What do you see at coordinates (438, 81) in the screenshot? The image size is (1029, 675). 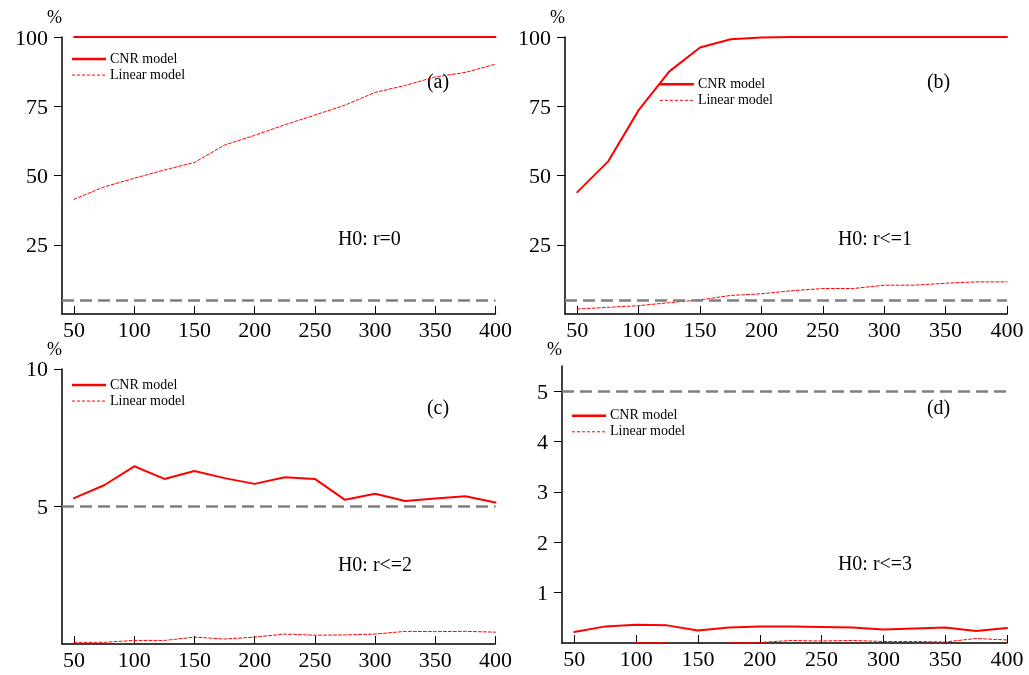 I see `annotation: (a)` at bounding box center [438, 81].